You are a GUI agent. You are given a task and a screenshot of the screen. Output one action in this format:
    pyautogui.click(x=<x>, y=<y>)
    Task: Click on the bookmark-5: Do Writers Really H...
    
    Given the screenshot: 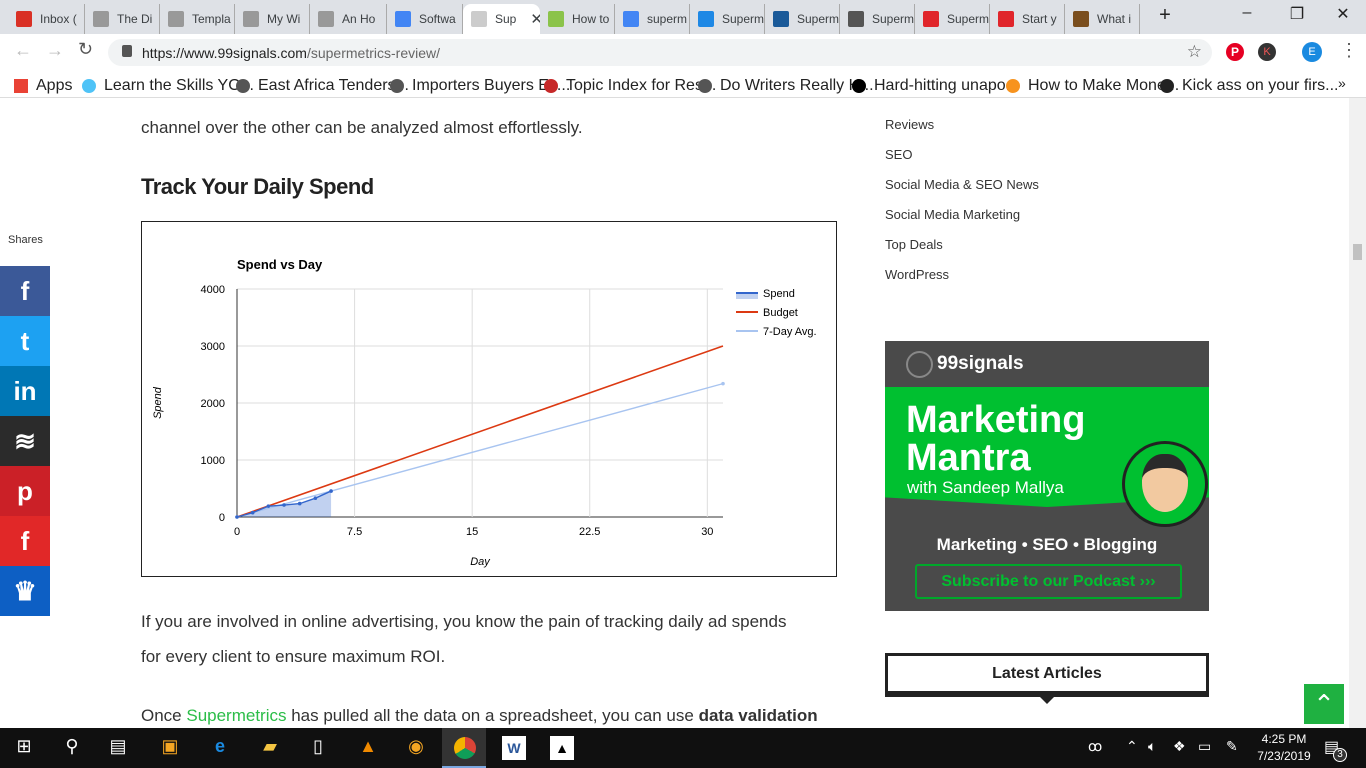 What is the action you would take?
    pyautogui.click(x=786, y=86)
    